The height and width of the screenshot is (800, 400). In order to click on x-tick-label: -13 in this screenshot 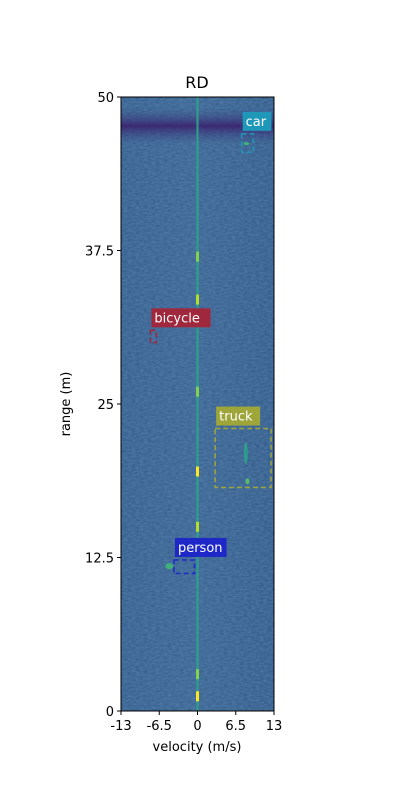, I will do `click(120, 726)`.